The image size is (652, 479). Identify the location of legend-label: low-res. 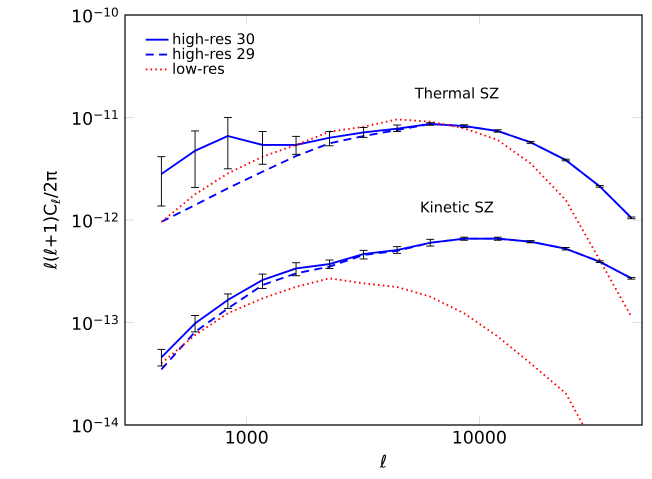
(198, 68).